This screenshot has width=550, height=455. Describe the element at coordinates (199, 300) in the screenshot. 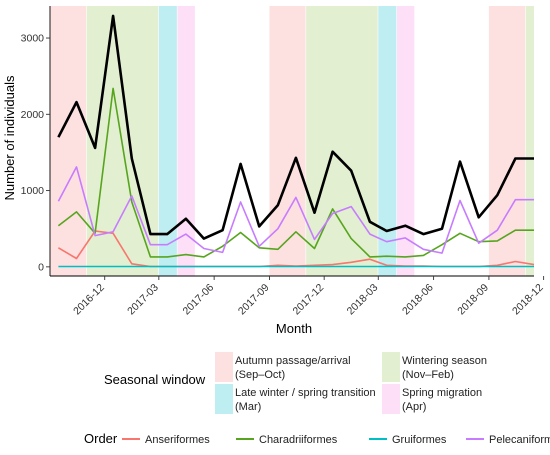

I see `x-tick-label: 2017-06` at that location.